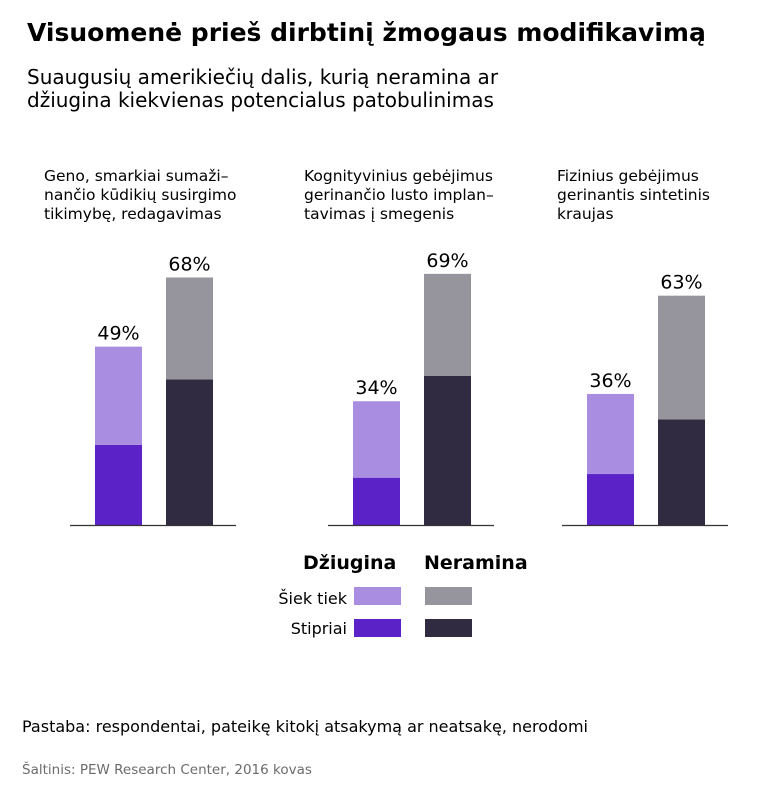  What do you see at coordinates (610, 381) in the screenshot?
I see `data-label-excites-panel-3: 36%` at bounding box center [610, 381].